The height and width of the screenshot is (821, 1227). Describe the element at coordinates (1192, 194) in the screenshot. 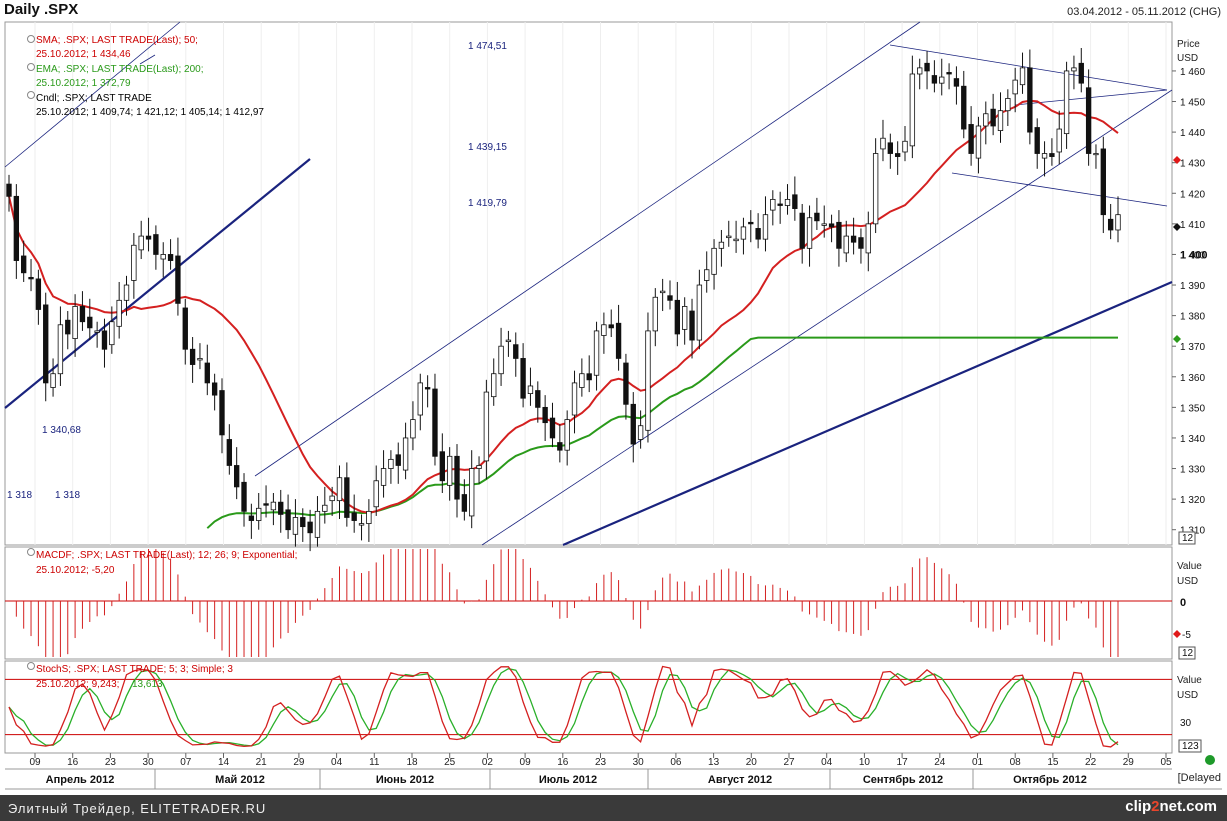

I see `tick-label: 1 420` at that location.